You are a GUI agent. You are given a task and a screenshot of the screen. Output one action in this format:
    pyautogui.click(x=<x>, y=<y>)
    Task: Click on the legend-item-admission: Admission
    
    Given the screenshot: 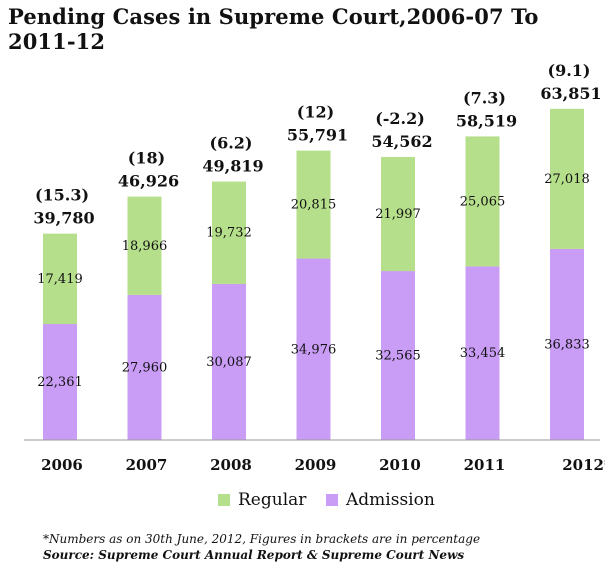 What is the action you would take?
    pyautogui.click(x=380, y=500)
    